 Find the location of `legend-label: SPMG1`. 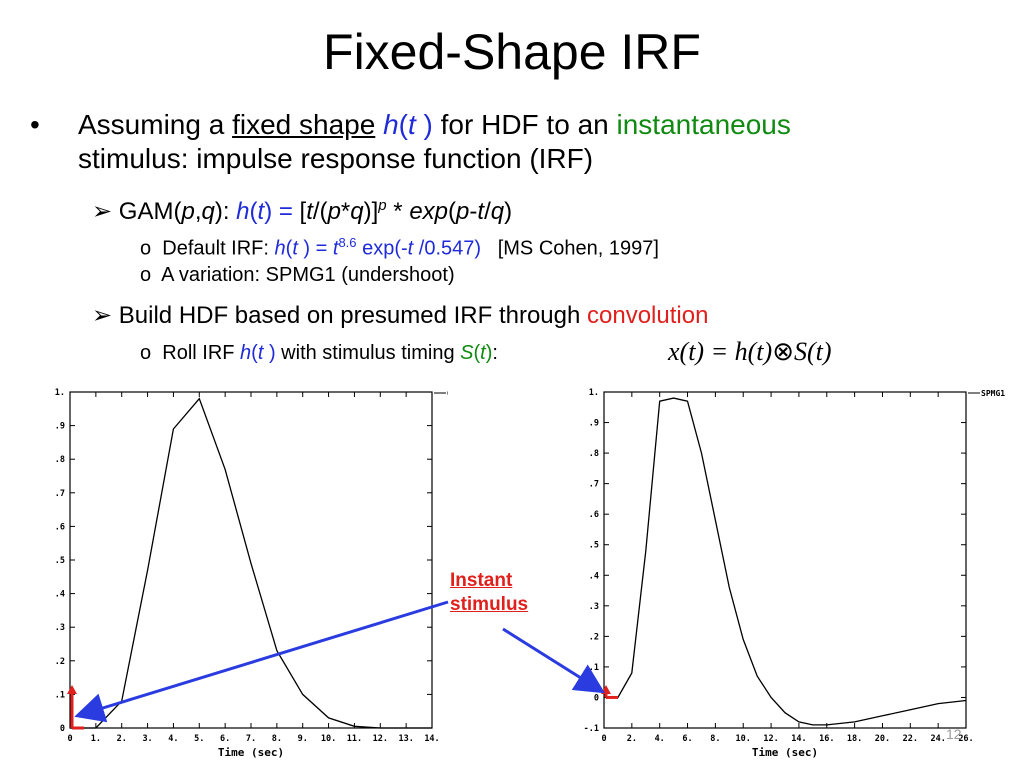

legend-label: SPMG1 is located at coordinates (993, 393).